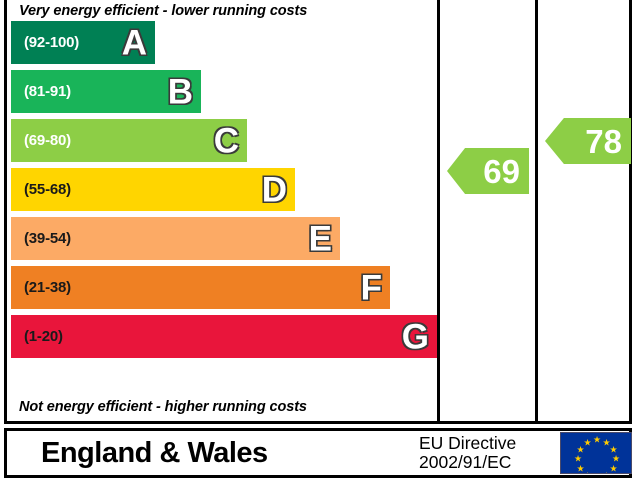  What do you see at coordinates (371, 287) in the screenshot?
I see `band-letter-f: F` at bounding box center [371, 287].